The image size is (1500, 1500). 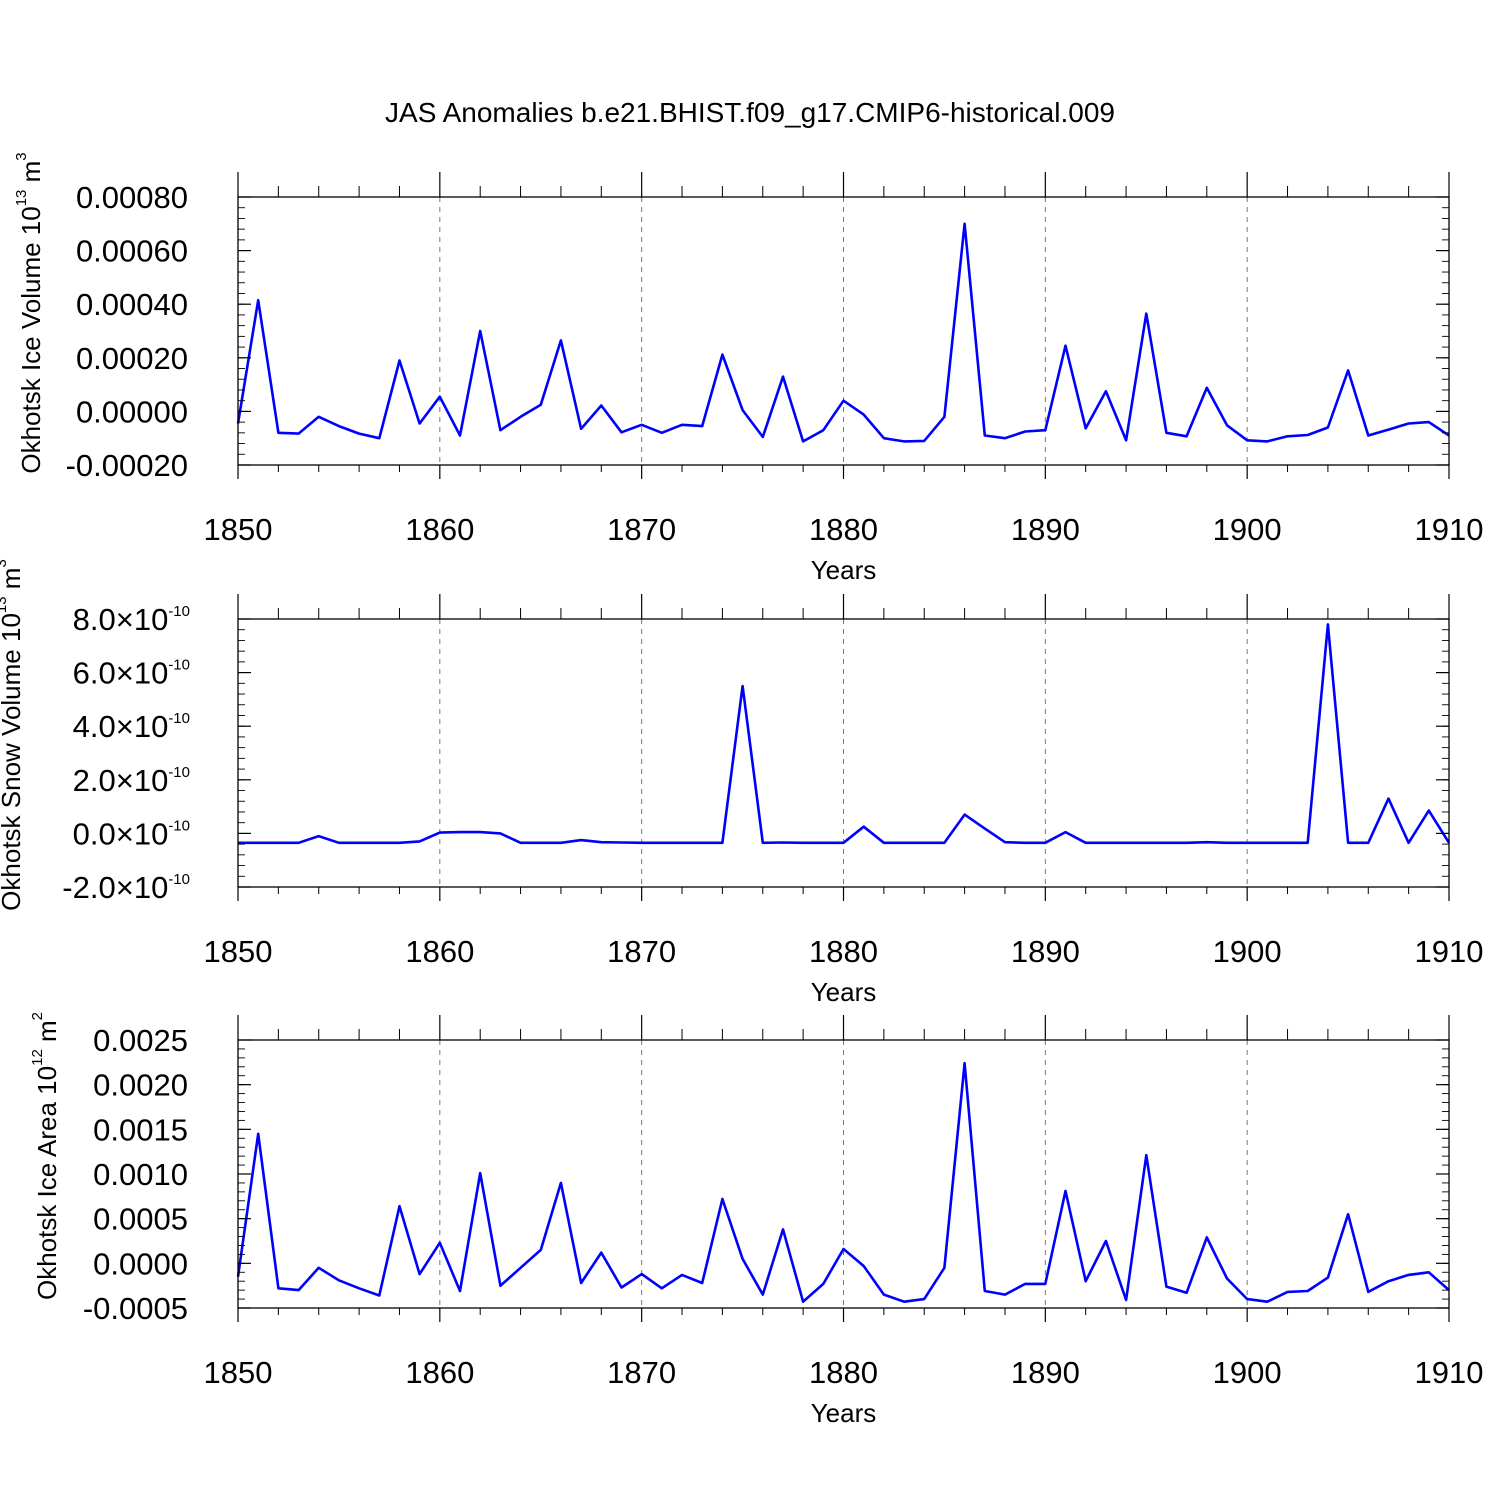 What do you see at coordinates (641, 1372) in the screenshot?
I see `ice-area-x-tick-label-1870: 1870` at bounding box center [641, 1372].